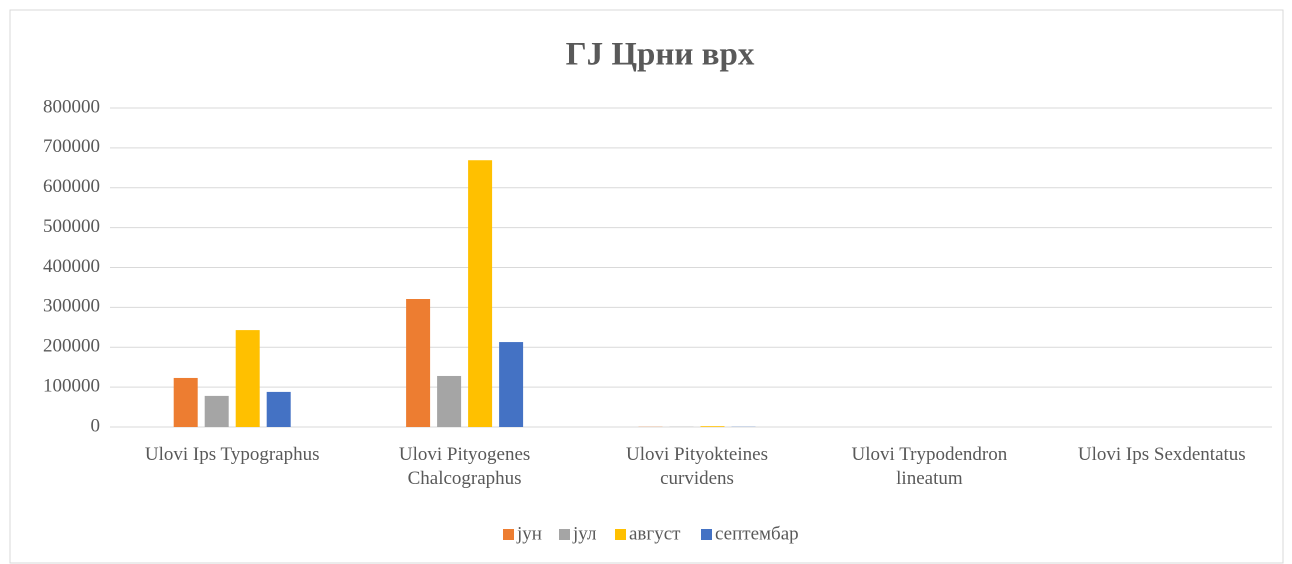  I want to click on y-tick-label: 700000, so click(71, 146).